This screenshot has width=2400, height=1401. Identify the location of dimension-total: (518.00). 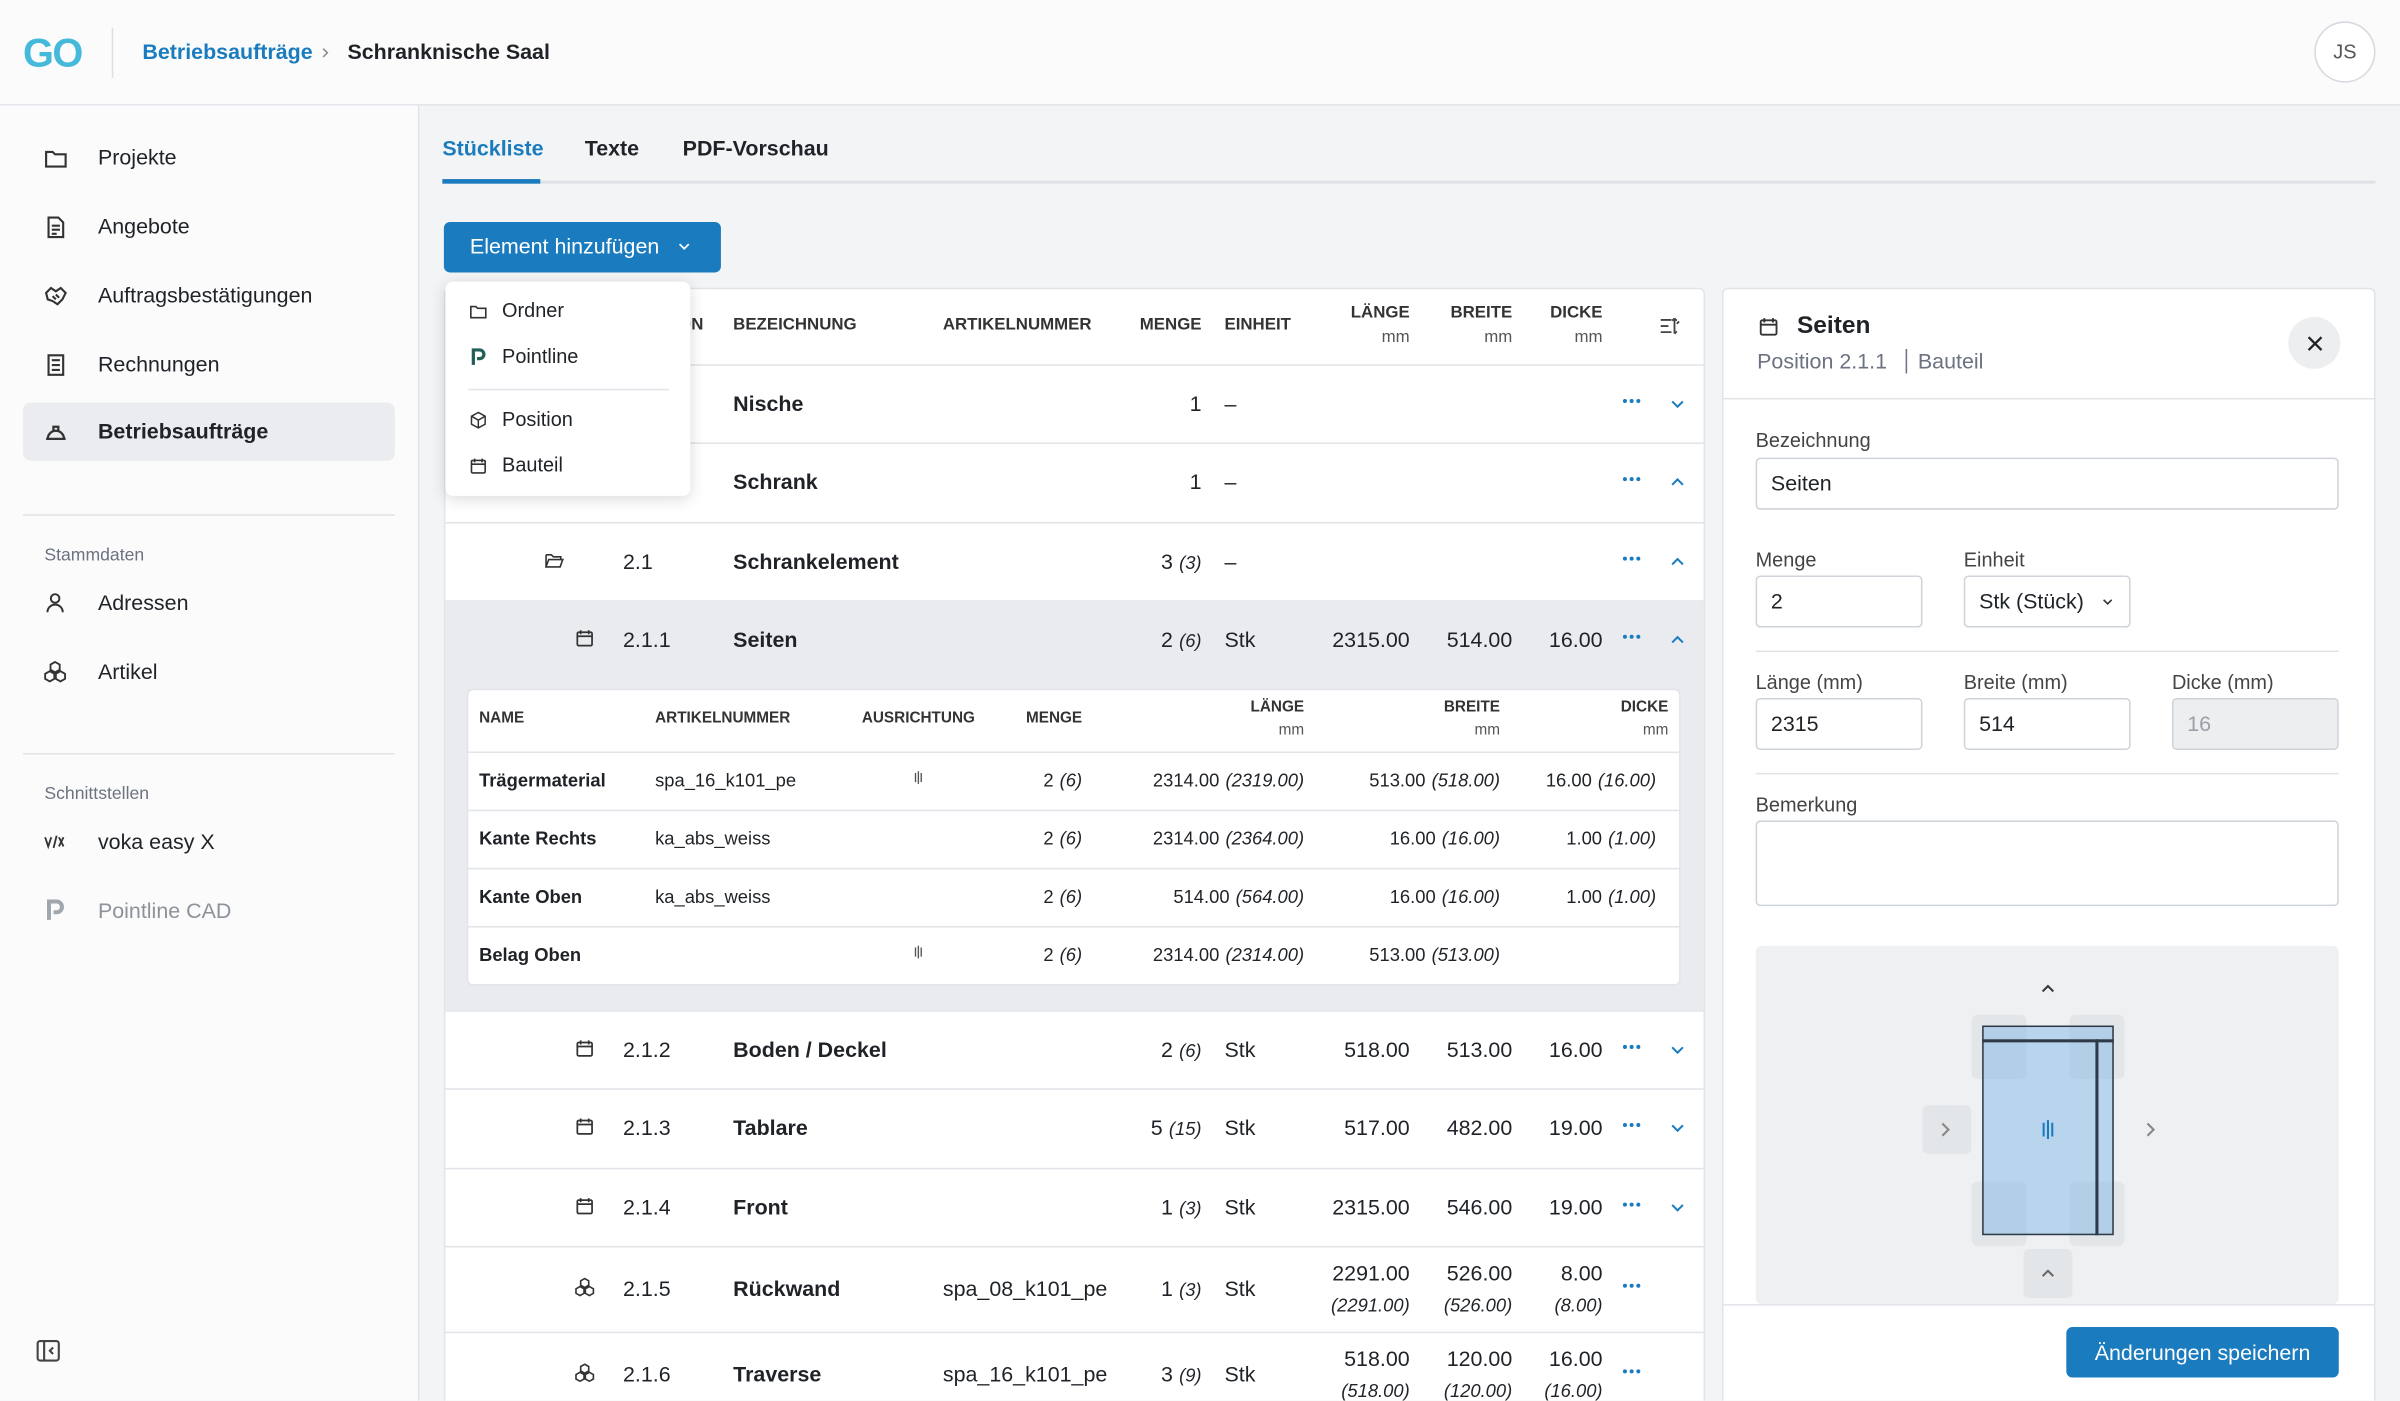
(1375, 1390).